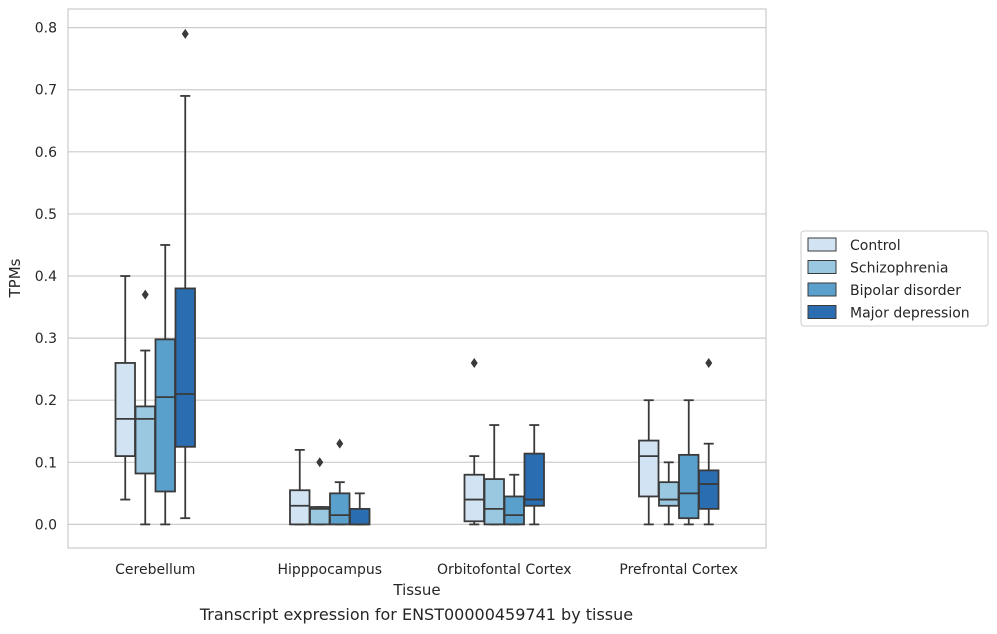 This screenshot has height=634, width=997. Describe the element at coordinates (46, 153) in the screenshot. I see `y-tick-label: 0.6` at that location.